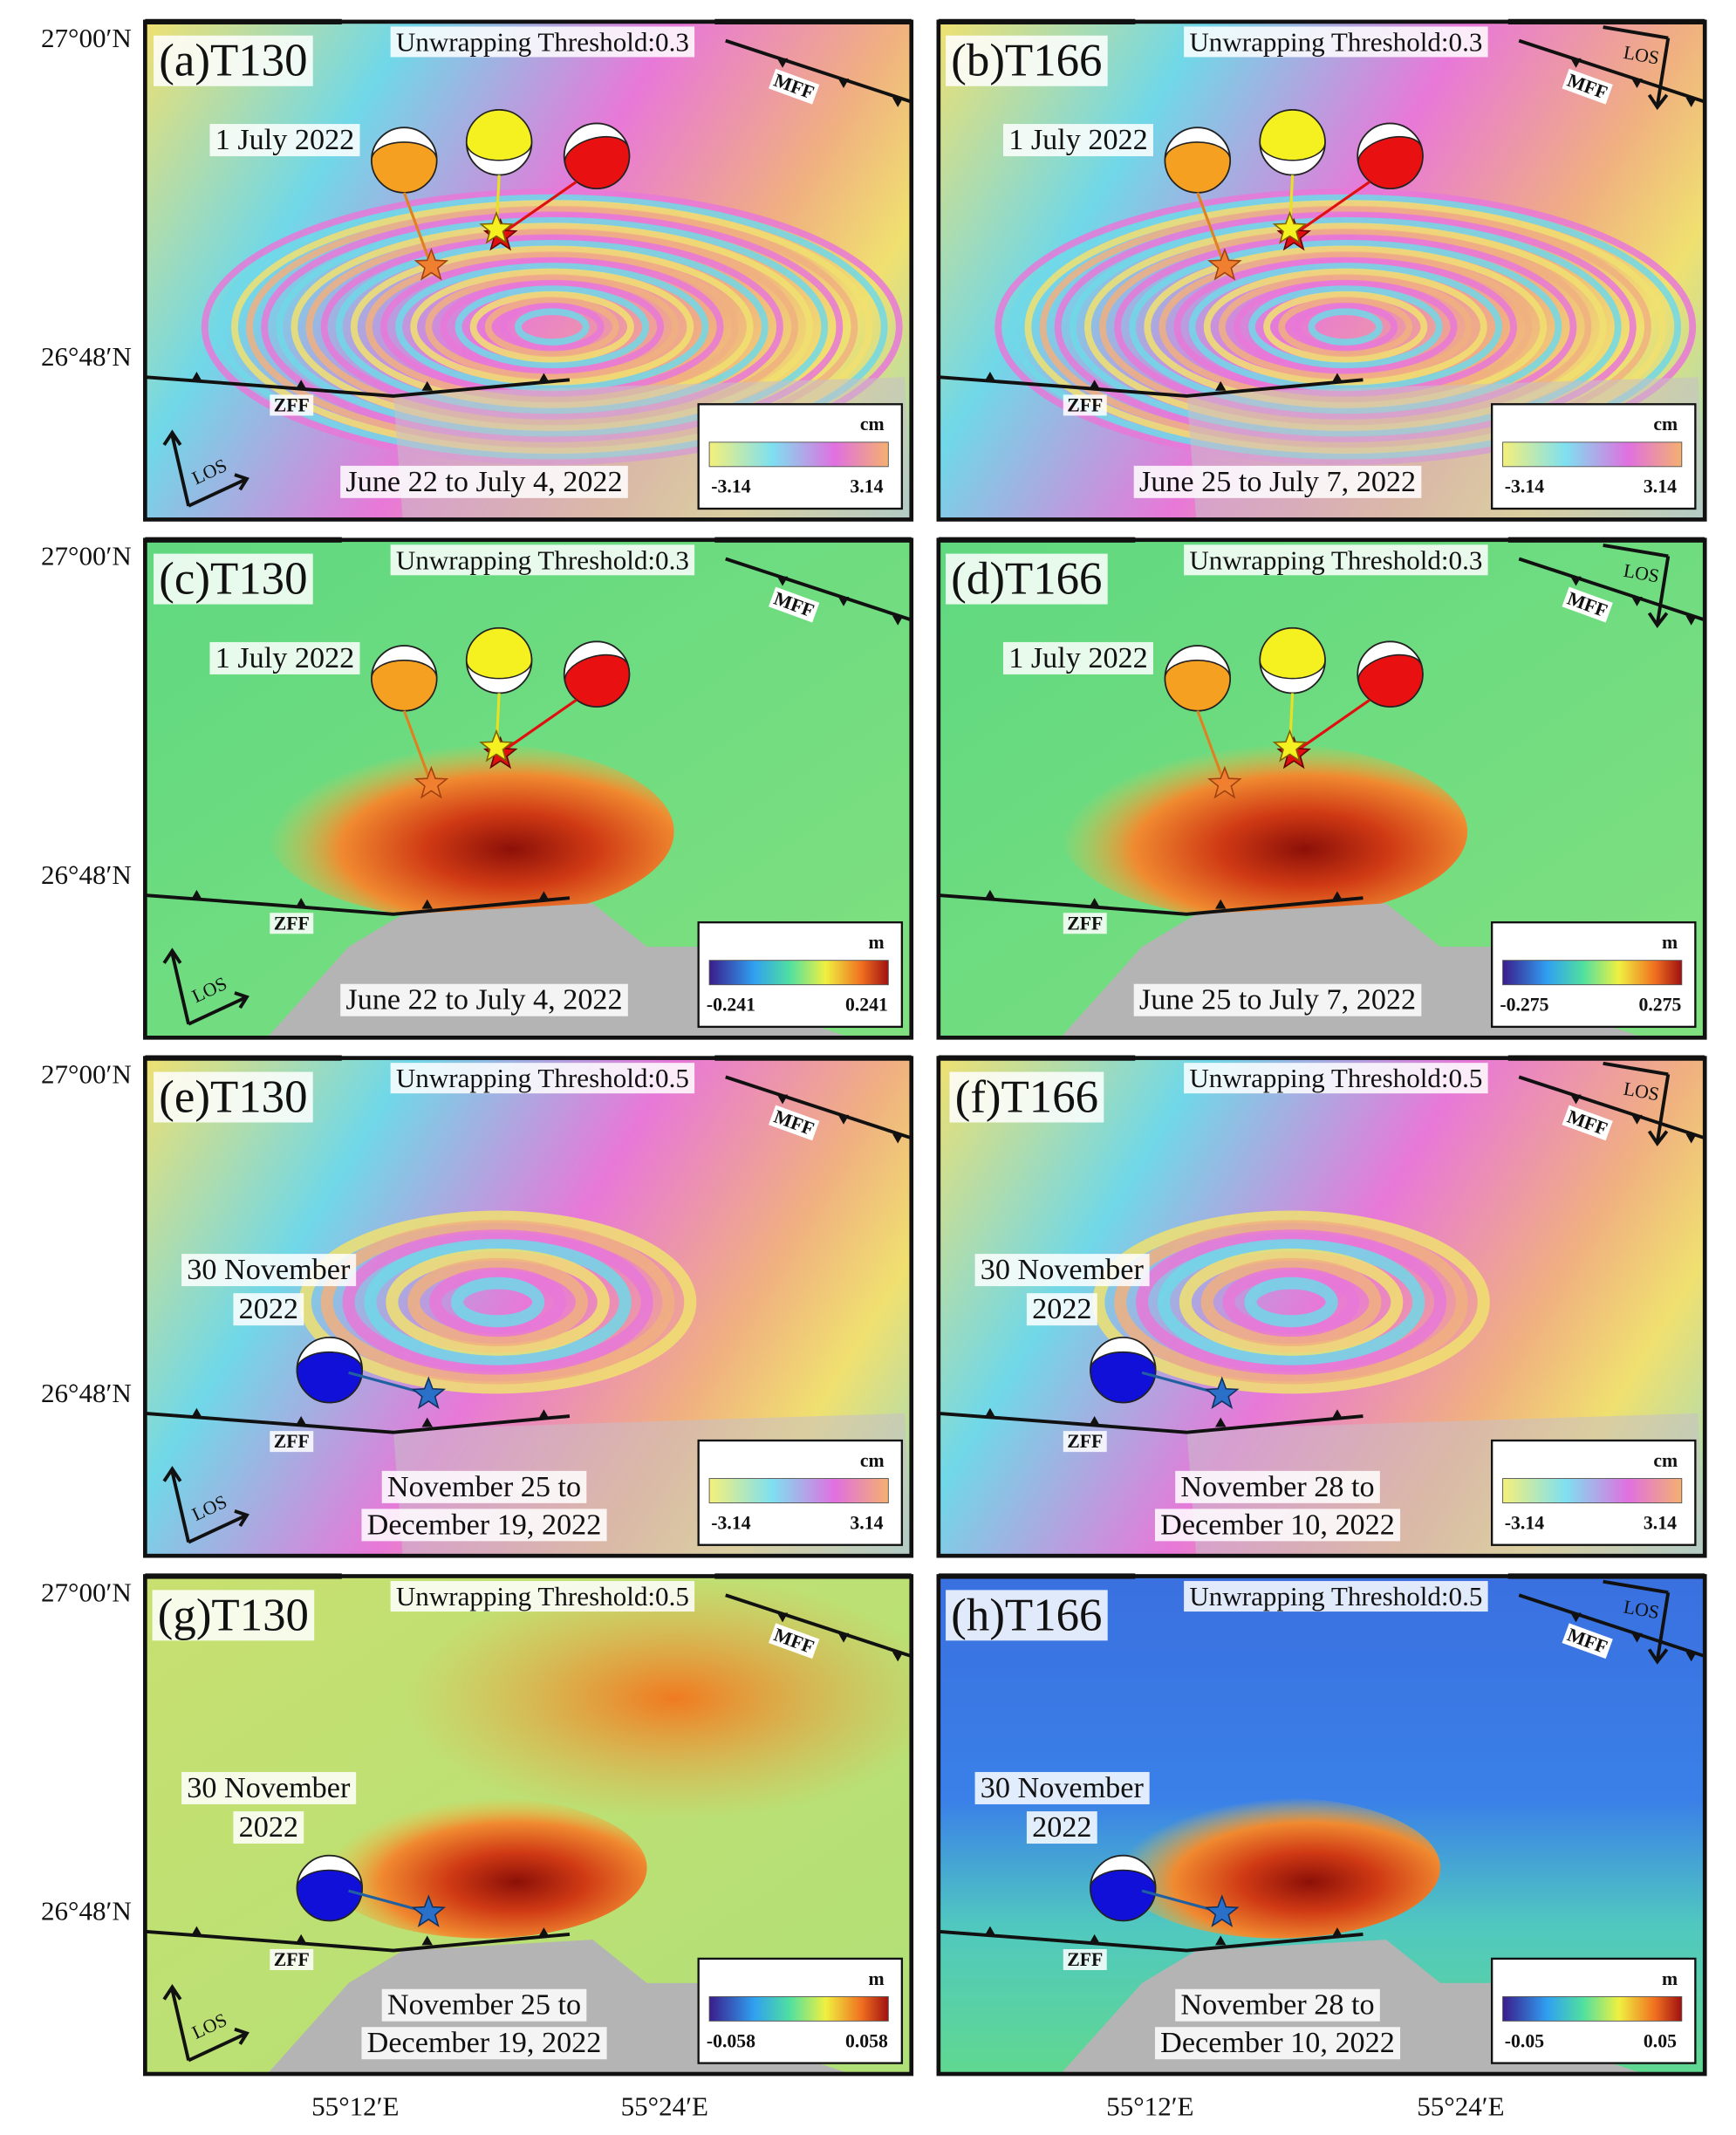 The width and height of the screenshot is (1736, 2135). Describe the element at coordinates (1336, 1596) in the screenshot. I see `threshold-label-box` at that location.